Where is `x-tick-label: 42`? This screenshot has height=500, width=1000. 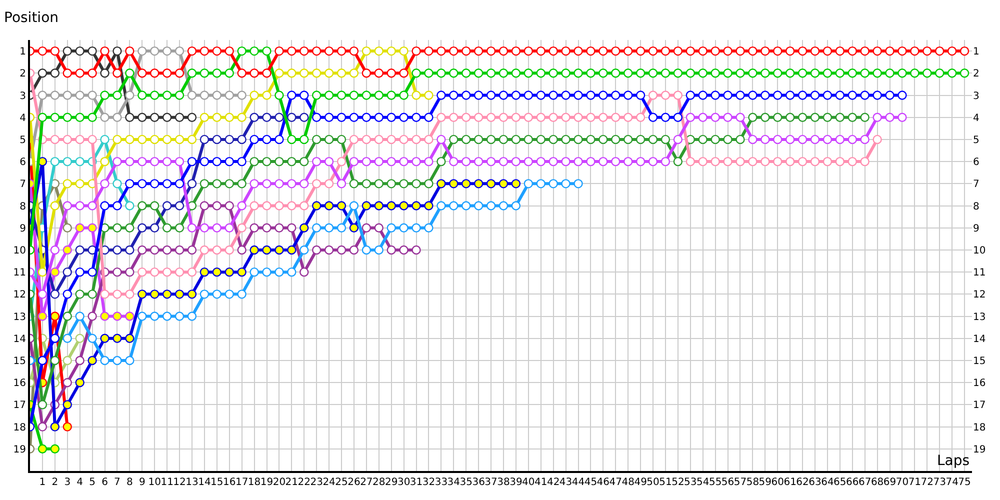
x-tick-label: 42 is located at coordinates (553, 482).